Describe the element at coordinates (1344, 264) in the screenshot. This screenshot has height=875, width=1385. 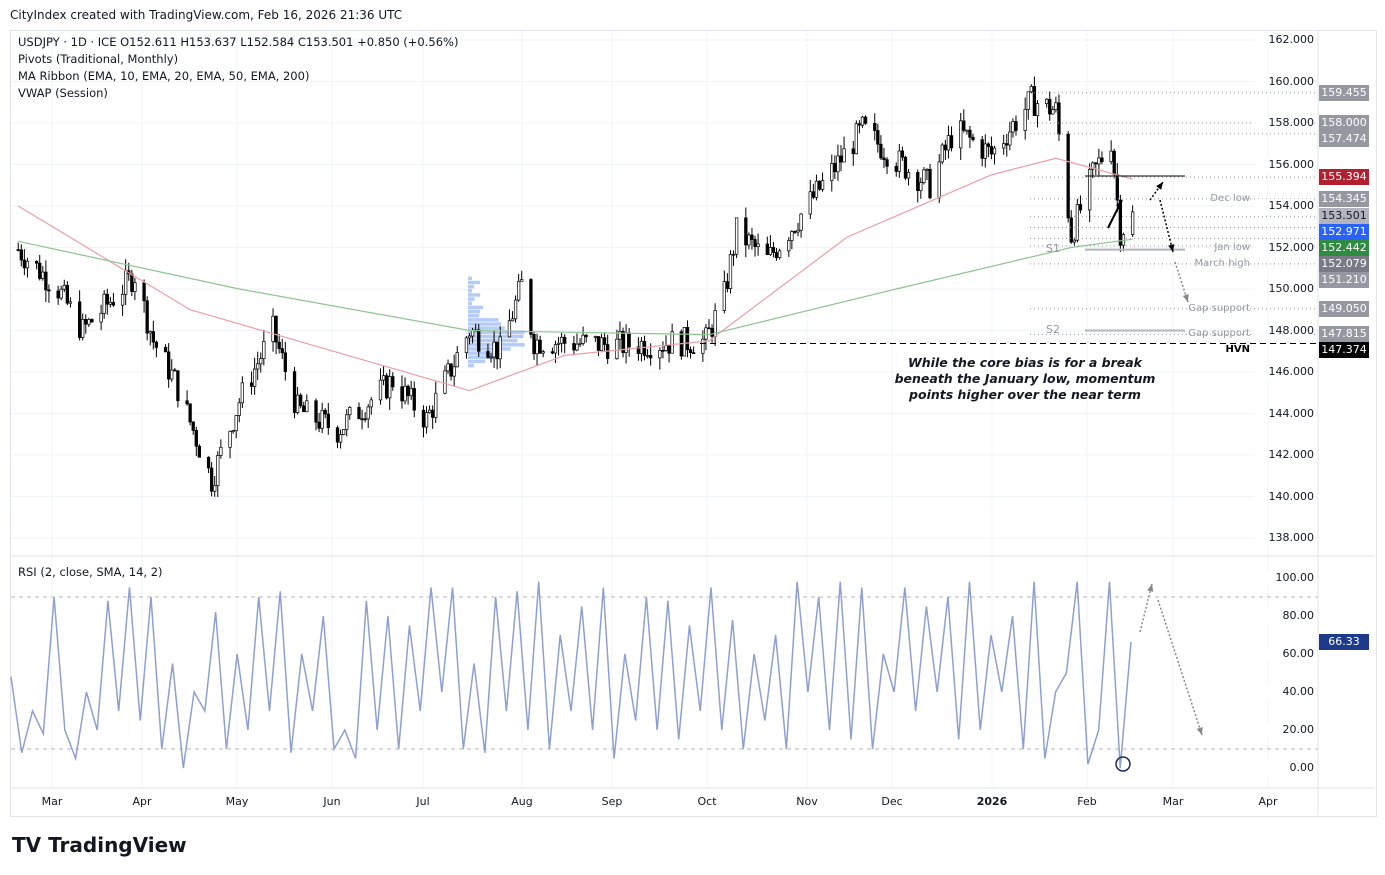
I see `price-tag: 152.079` at that location.